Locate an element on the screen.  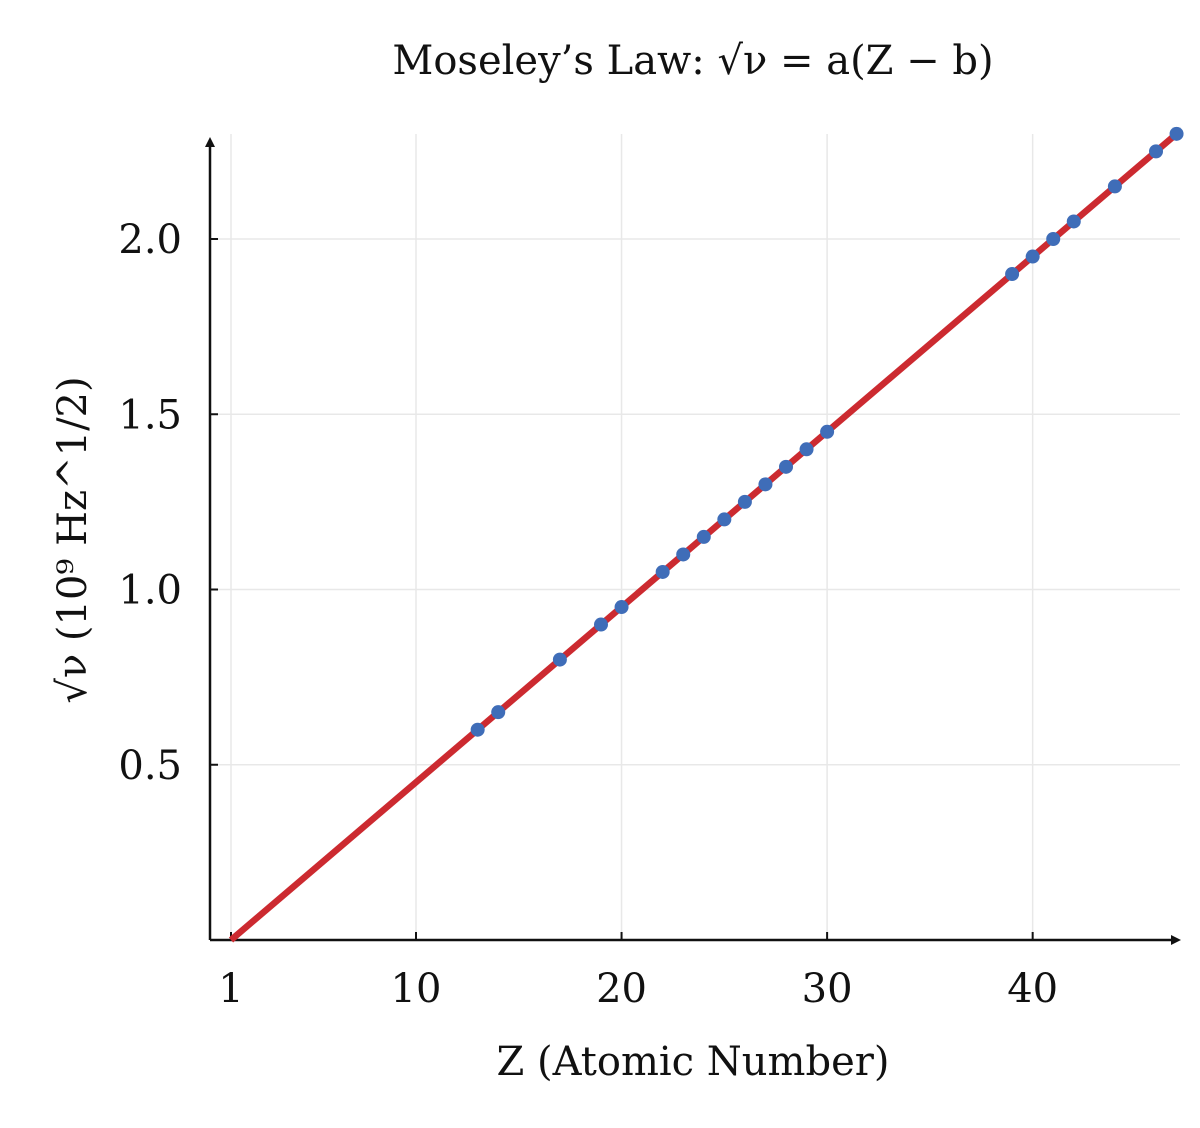
x-tick-label: 1 is located at coordinates (230, 989).